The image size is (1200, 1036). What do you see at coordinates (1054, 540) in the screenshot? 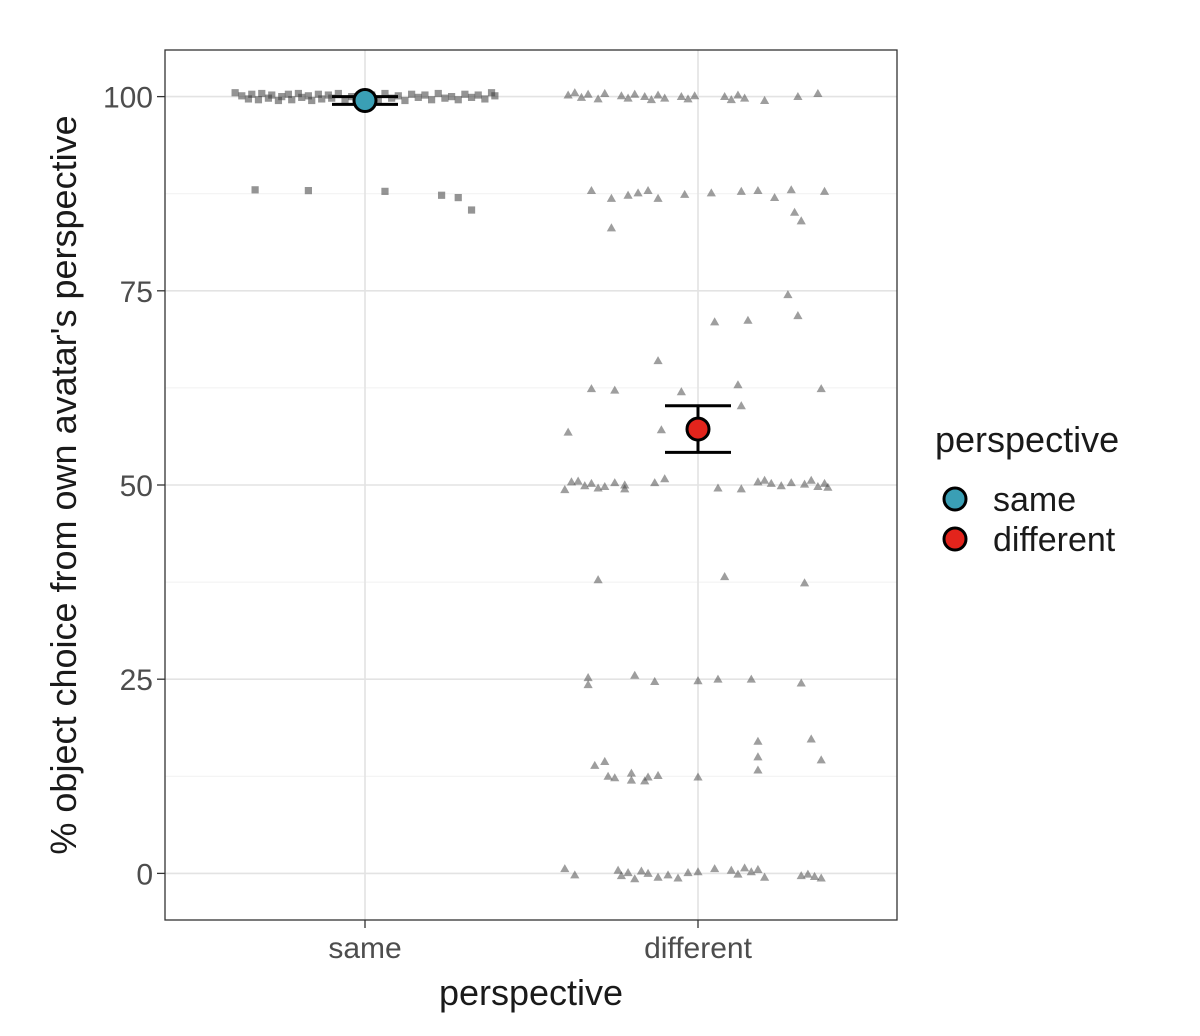
I see `legend-label-different: different` at bounding box center [1054, 540].